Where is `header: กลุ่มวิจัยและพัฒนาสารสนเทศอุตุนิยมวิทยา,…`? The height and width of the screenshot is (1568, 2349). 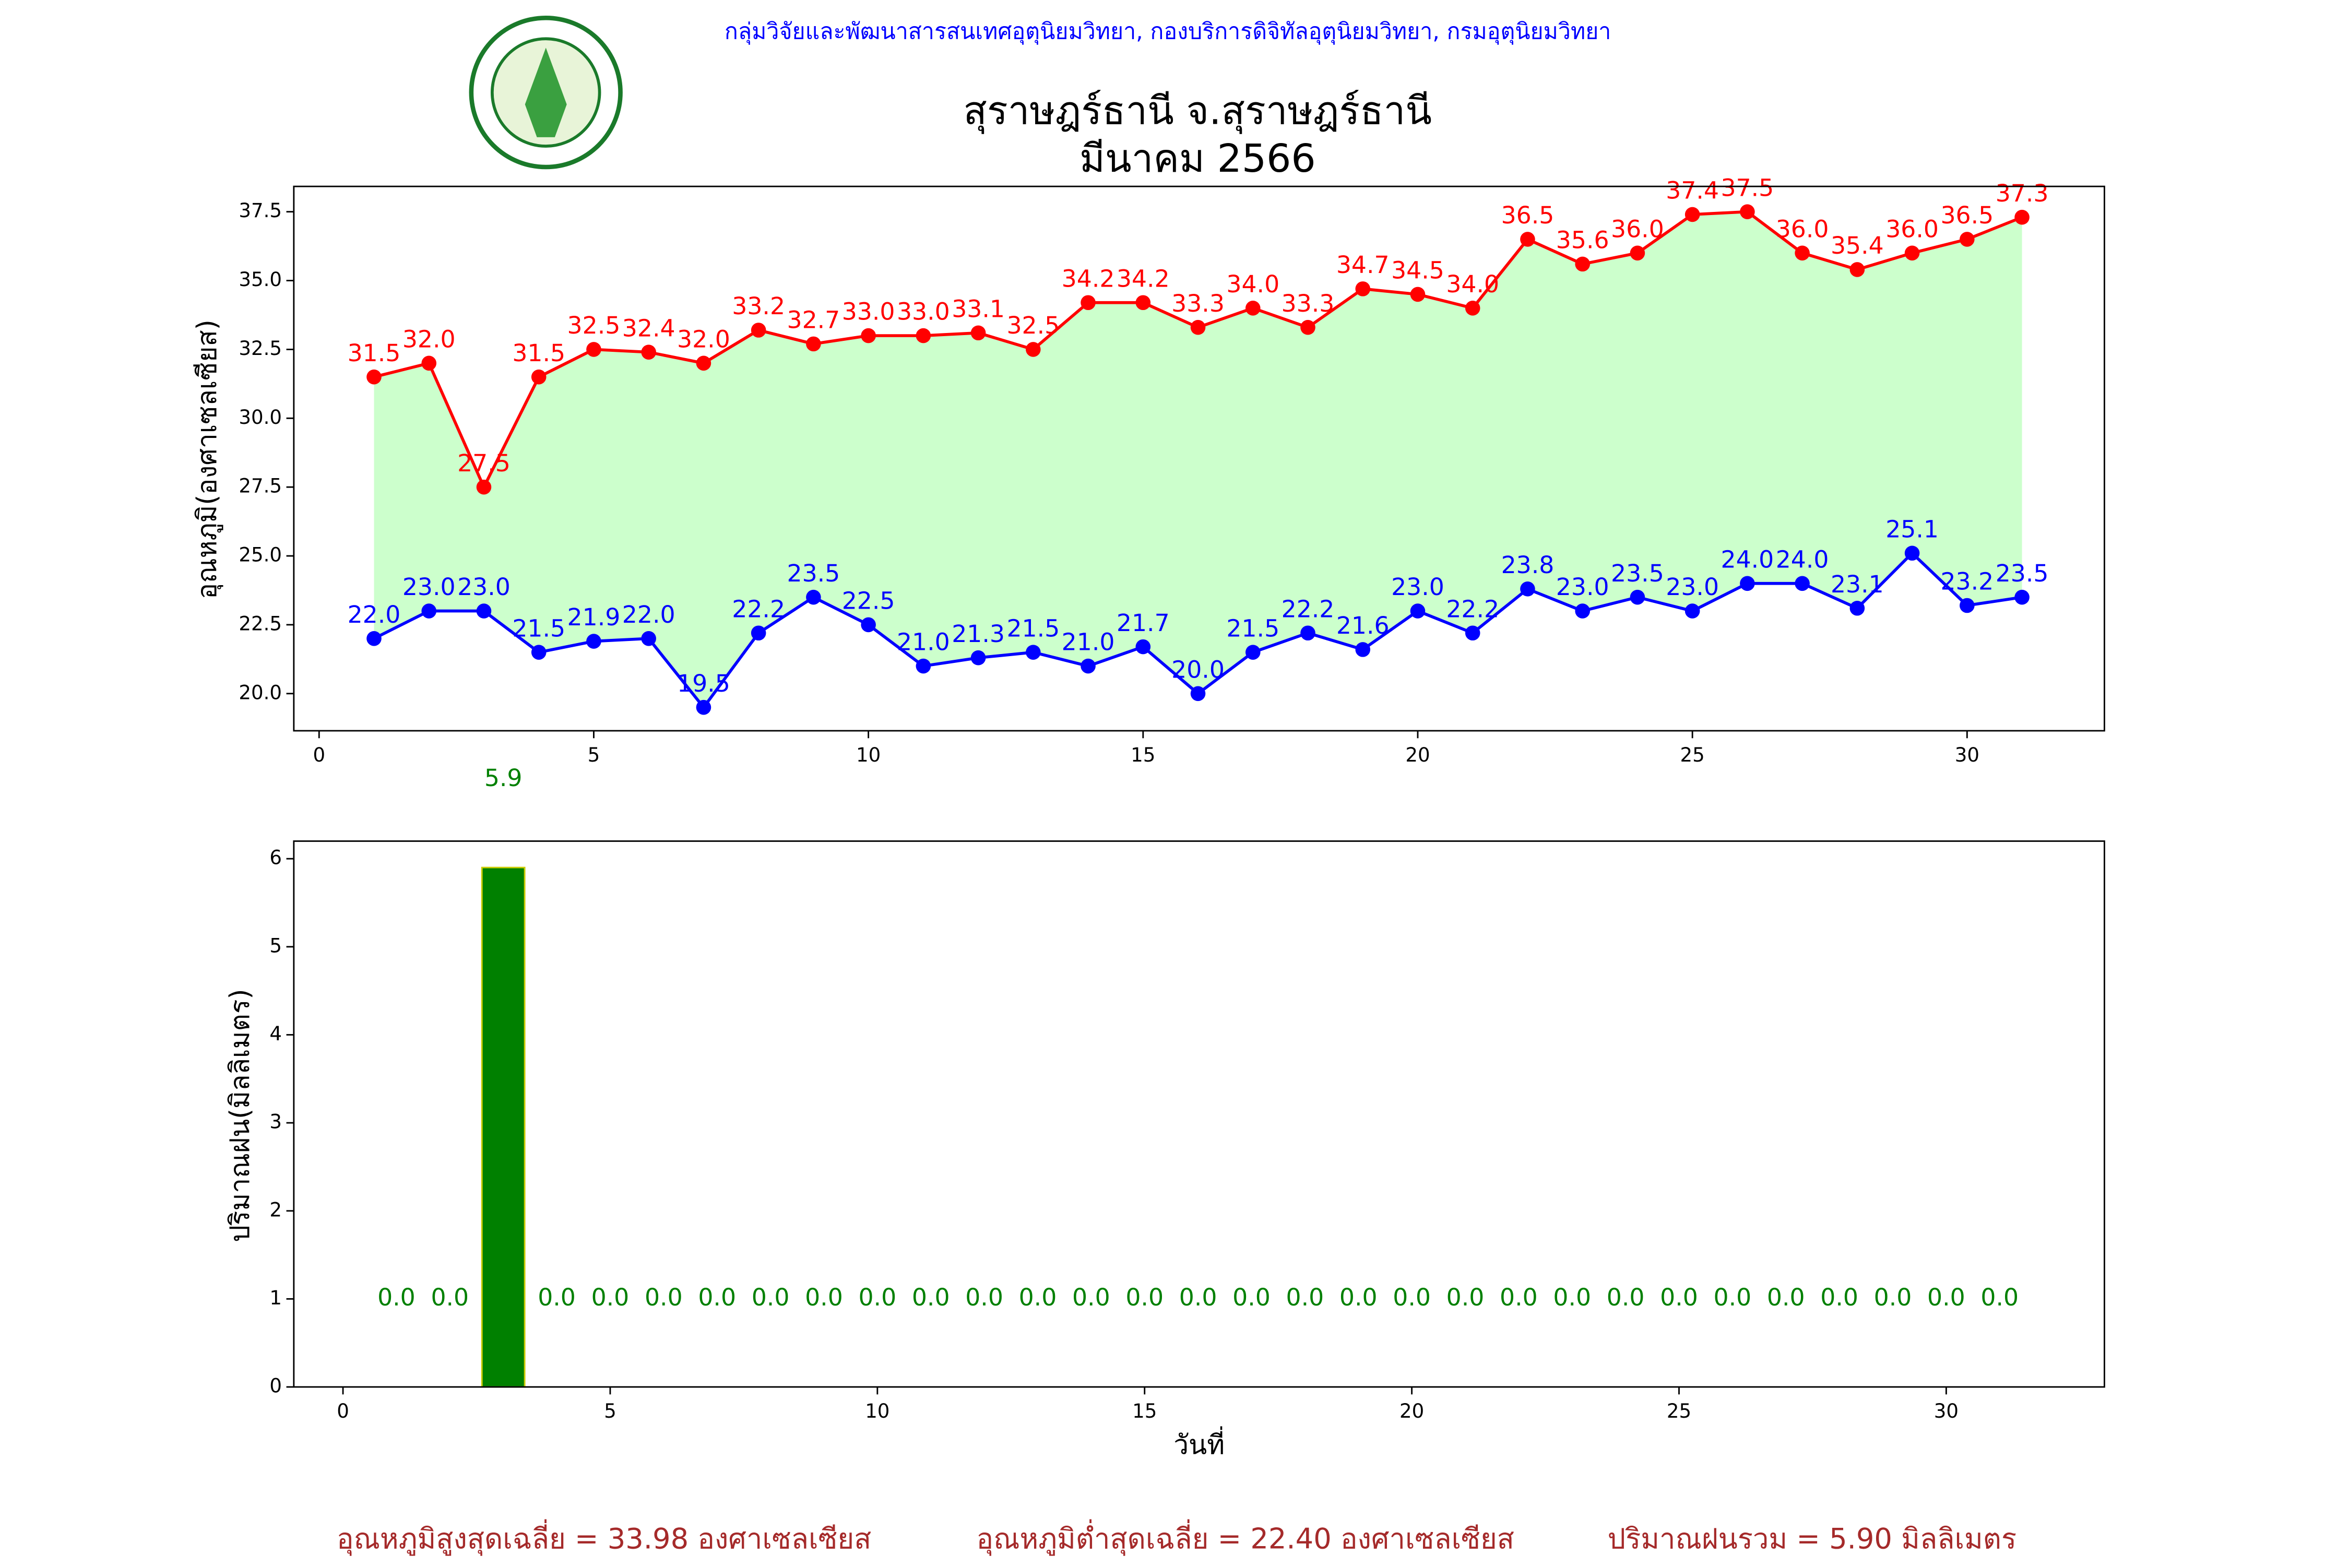 header: กลุ่มวิจัยและพัฒนาสารสนเทศอุตุนิยมวิทยา,… is located at coordinates (1168, 31).